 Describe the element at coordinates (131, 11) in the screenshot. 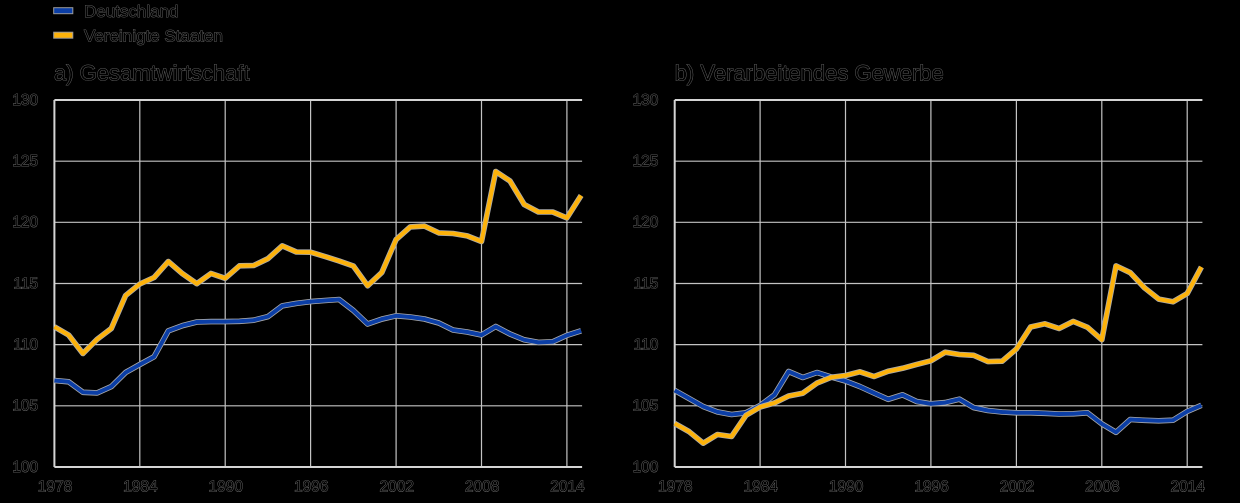

I see `svg-text: Deutschland` at that location.